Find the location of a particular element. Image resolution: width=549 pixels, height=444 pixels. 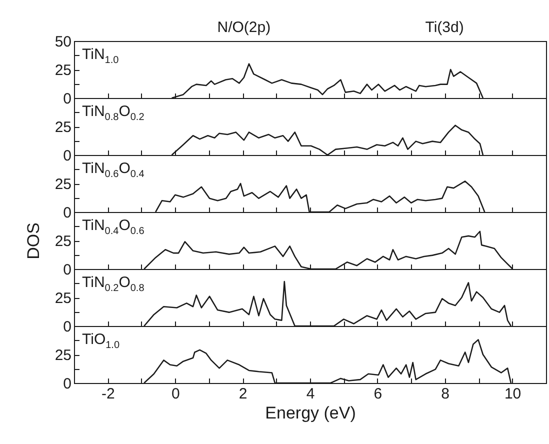

x-tick-label: 2 is located at coordinates (242, 393).